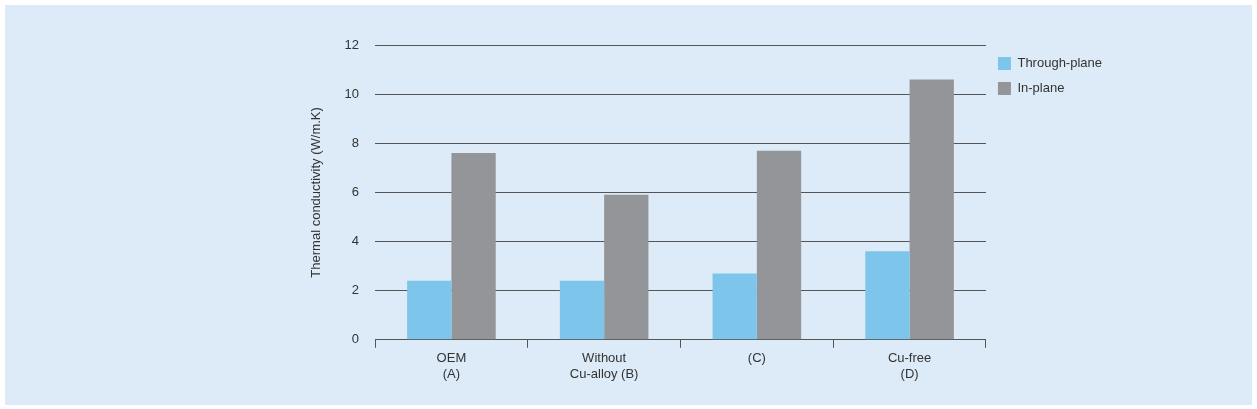 The width and height of the screenshot is (1257, 409). Describe the element at coordinates (352, 93) in the screenshot. I see `y-tick-label: 10` at that location.